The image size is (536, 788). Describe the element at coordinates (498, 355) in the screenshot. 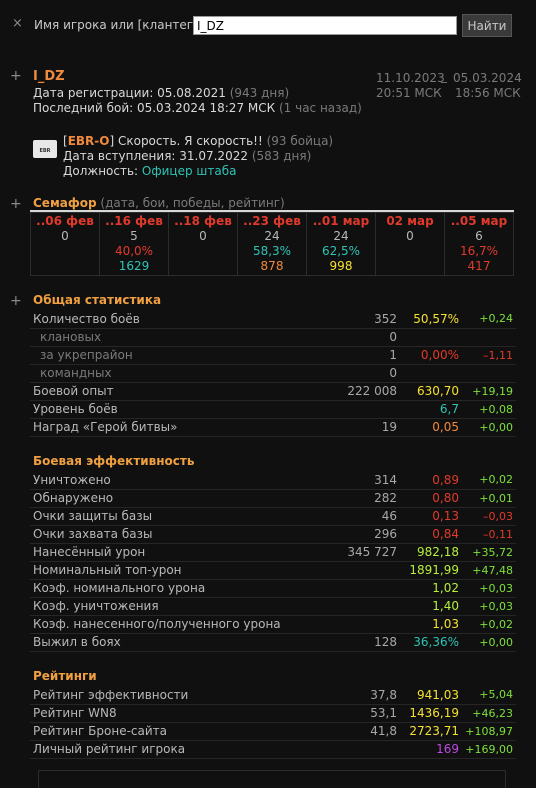

I see `stat-delta: –1,11` at that location.